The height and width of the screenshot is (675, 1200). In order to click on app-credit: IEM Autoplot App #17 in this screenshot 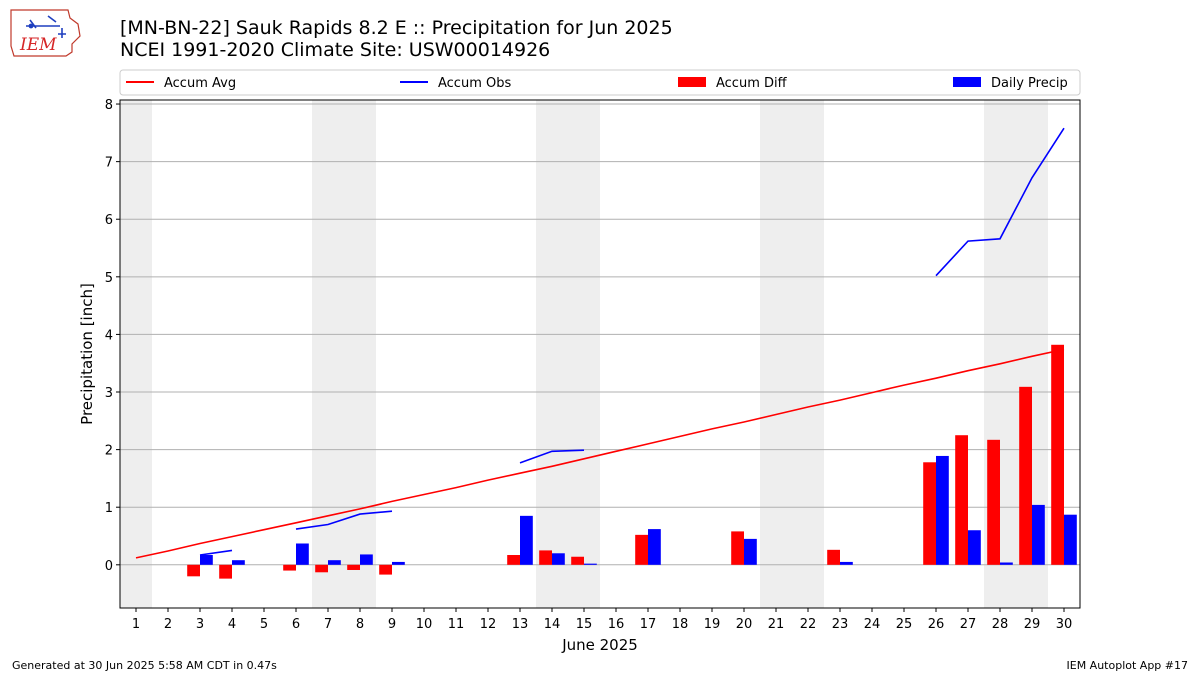, I will do `click(1127, 665)`.